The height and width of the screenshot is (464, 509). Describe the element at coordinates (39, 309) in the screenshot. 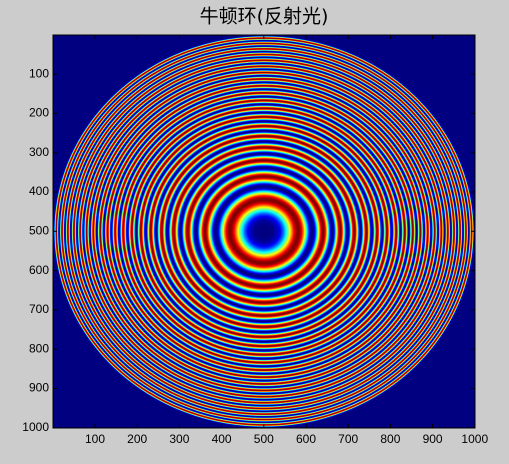

I see `y-tick-label: 700` at that location.